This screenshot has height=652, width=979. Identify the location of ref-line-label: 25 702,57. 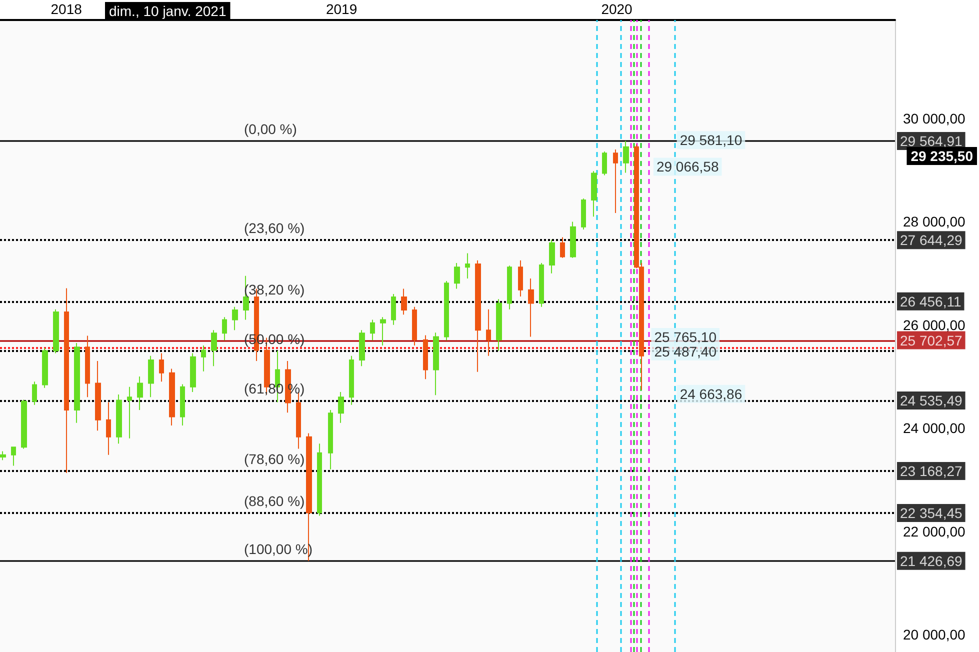
(931, 340).